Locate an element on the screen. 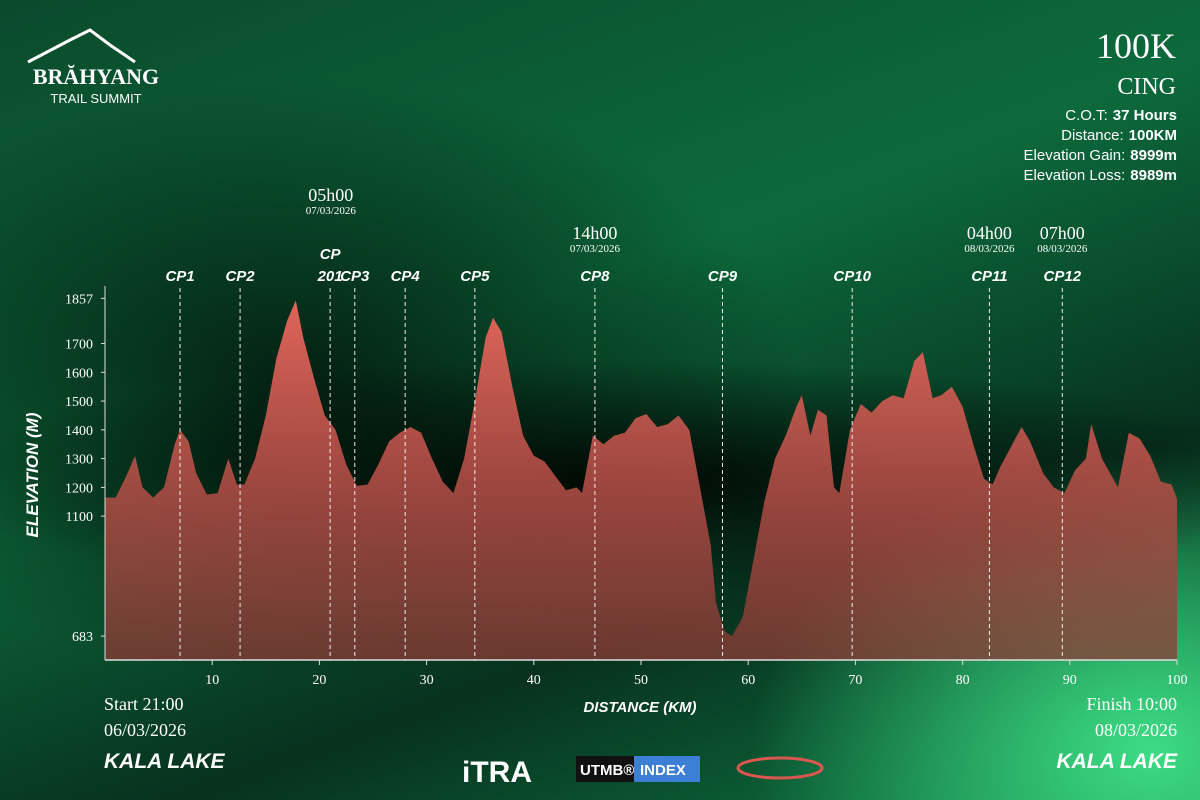  utmb-box is located at coordinates (605, 769).